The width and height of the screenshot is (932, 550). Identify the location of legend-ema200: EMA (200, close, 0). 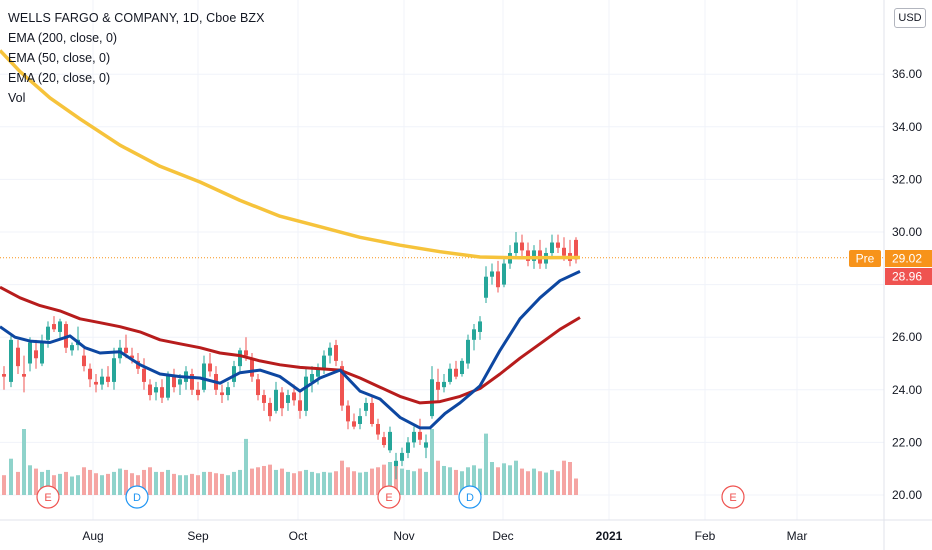
(63, 38).